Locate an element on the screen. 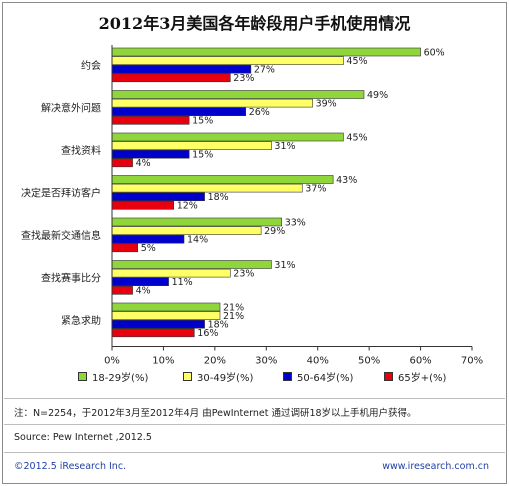 This screenshot has width=509, height=486. data-label: 26% is located at coordinates (259, 112).